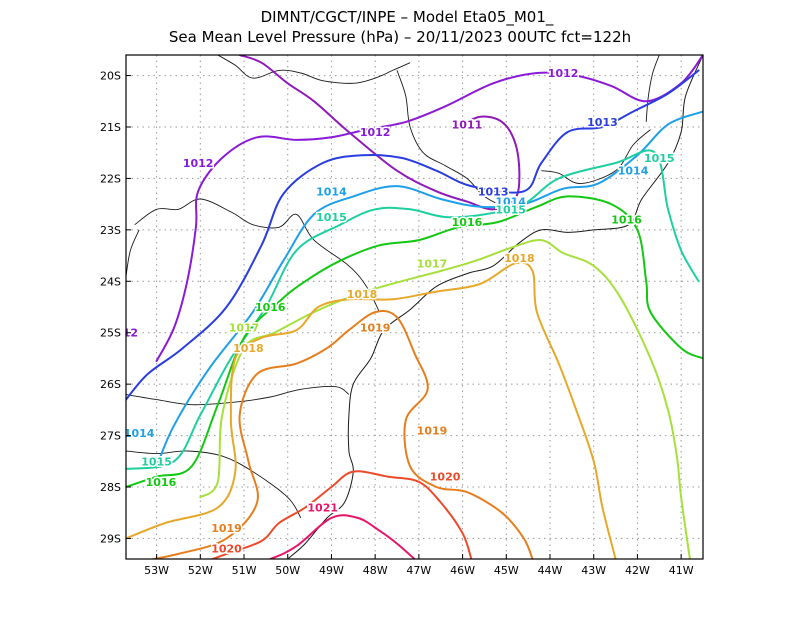 The width and height of the screenshot is (800, 618). I want to click on y-tick-label: 26S, so click(110, 384).